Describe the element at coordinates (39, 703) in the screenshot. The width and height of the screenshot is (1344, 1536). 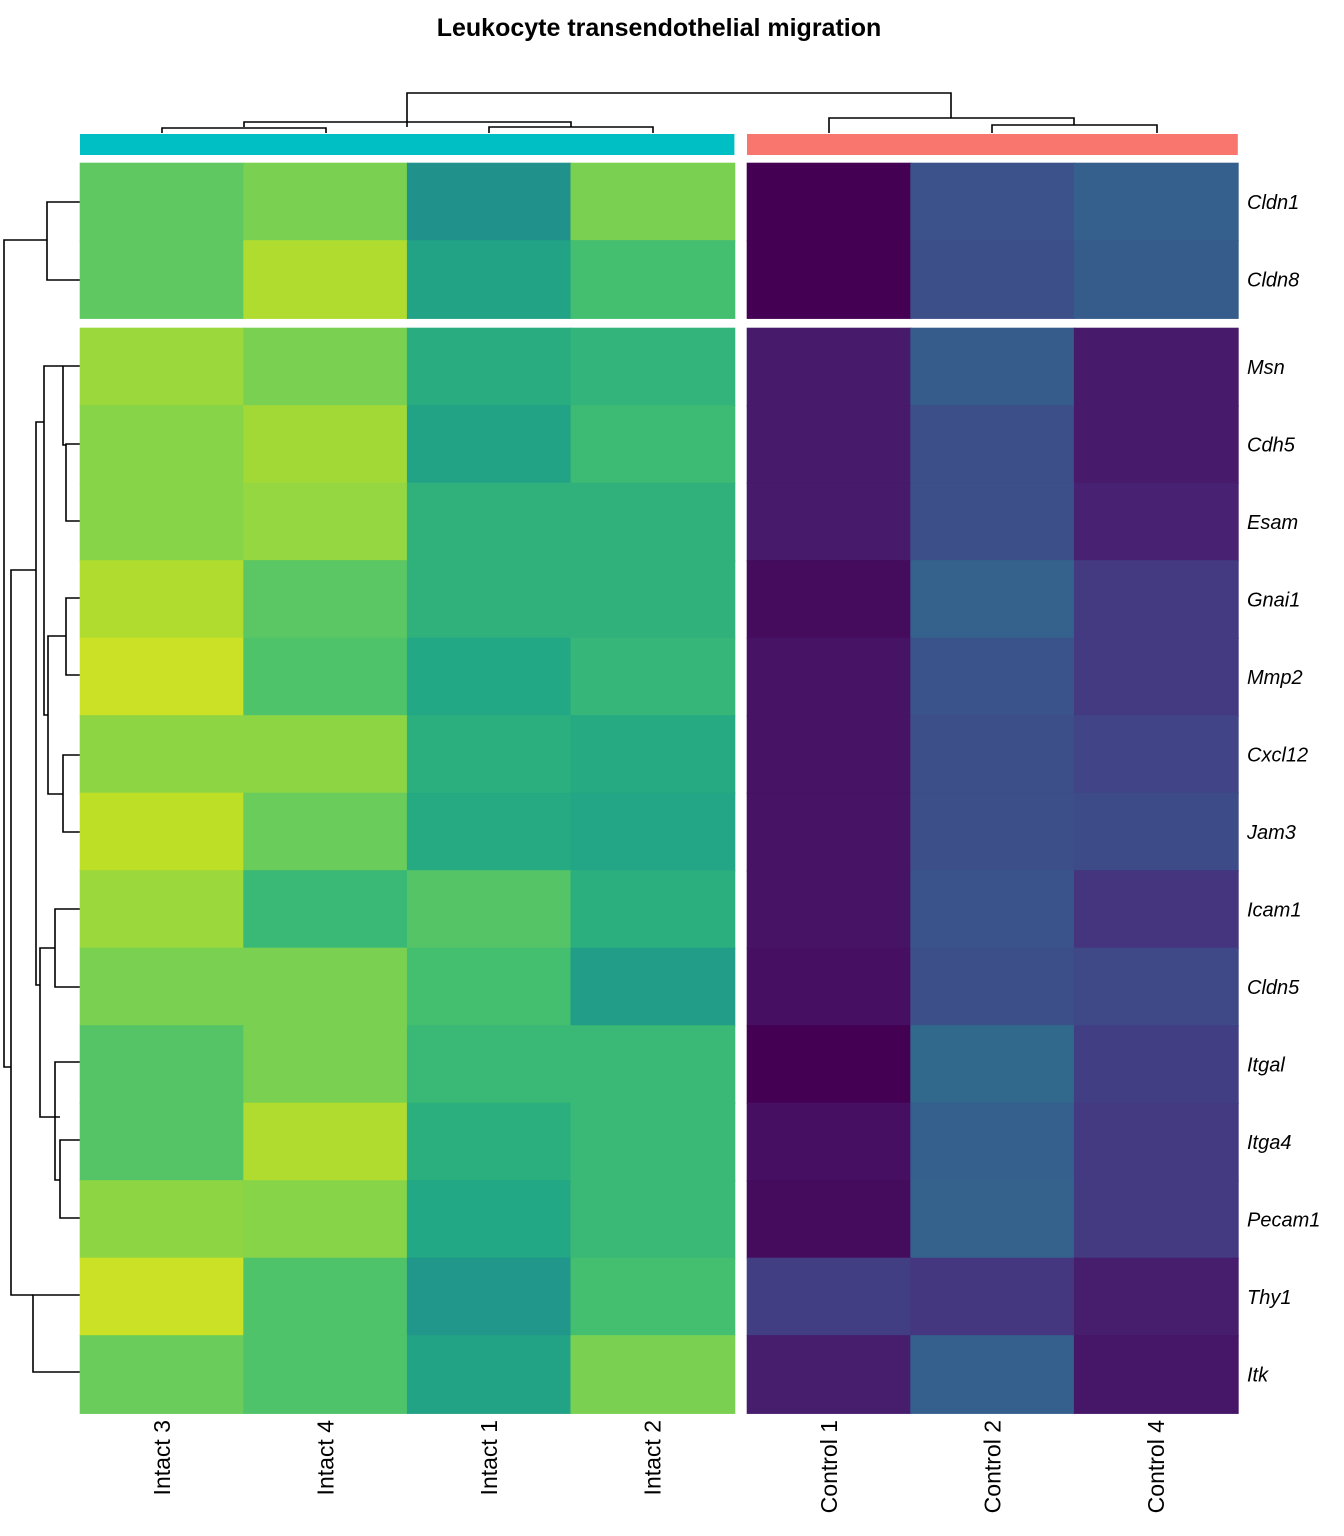
I see `row-dendrogram-upper` at that location.